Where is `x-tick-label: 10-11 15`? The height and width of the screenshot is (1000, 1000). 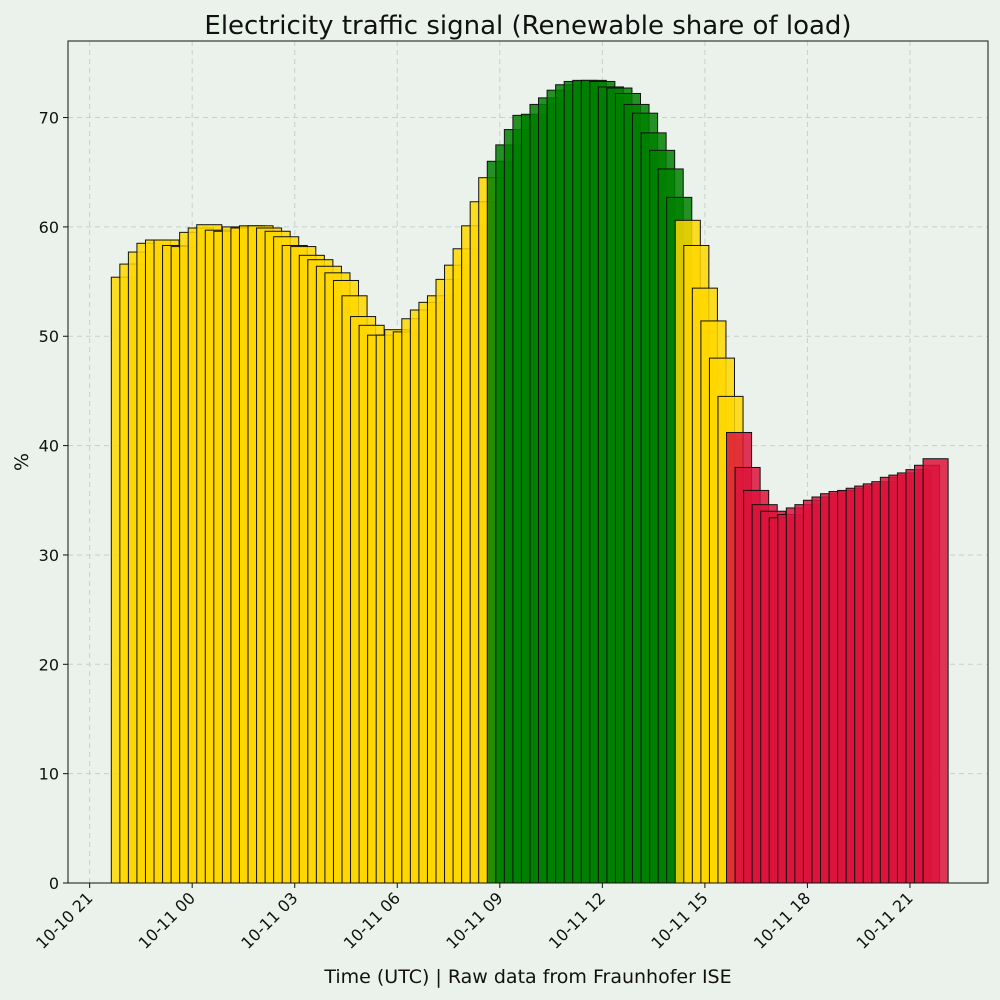
x-tick-label: 10-11 15 is located at coordinates (679, 920).